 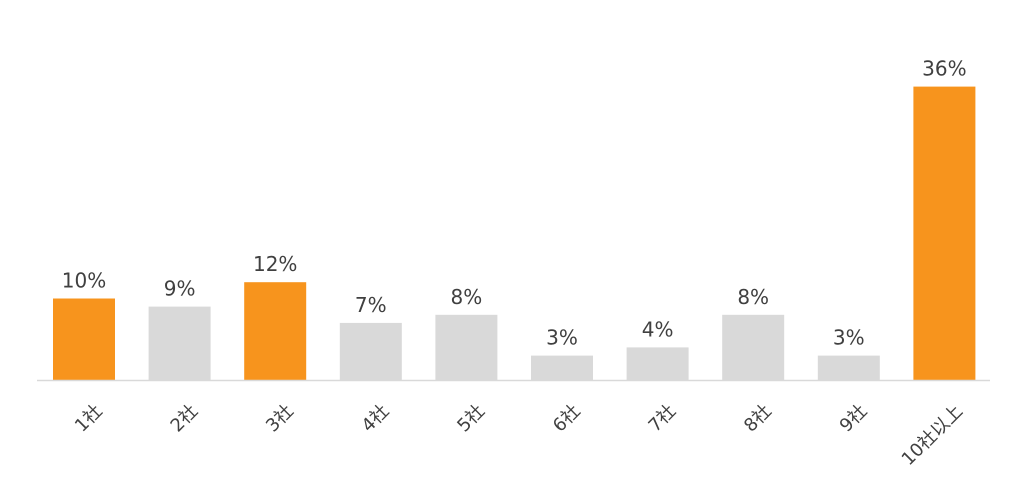 What do you see at coordinates (519, 435) in the screenshot?
I see `category-labels-group: 1社 2社 3社 4社 5社 6社 7社 8社 9社 10社以上` at bounding box center [519, 435].